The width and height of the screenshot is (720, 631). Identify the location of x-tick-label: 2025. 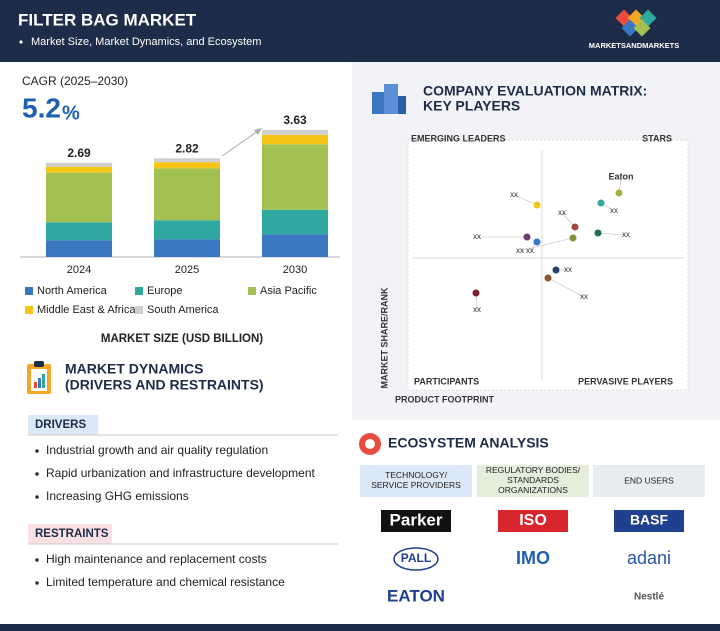
(187, 270).